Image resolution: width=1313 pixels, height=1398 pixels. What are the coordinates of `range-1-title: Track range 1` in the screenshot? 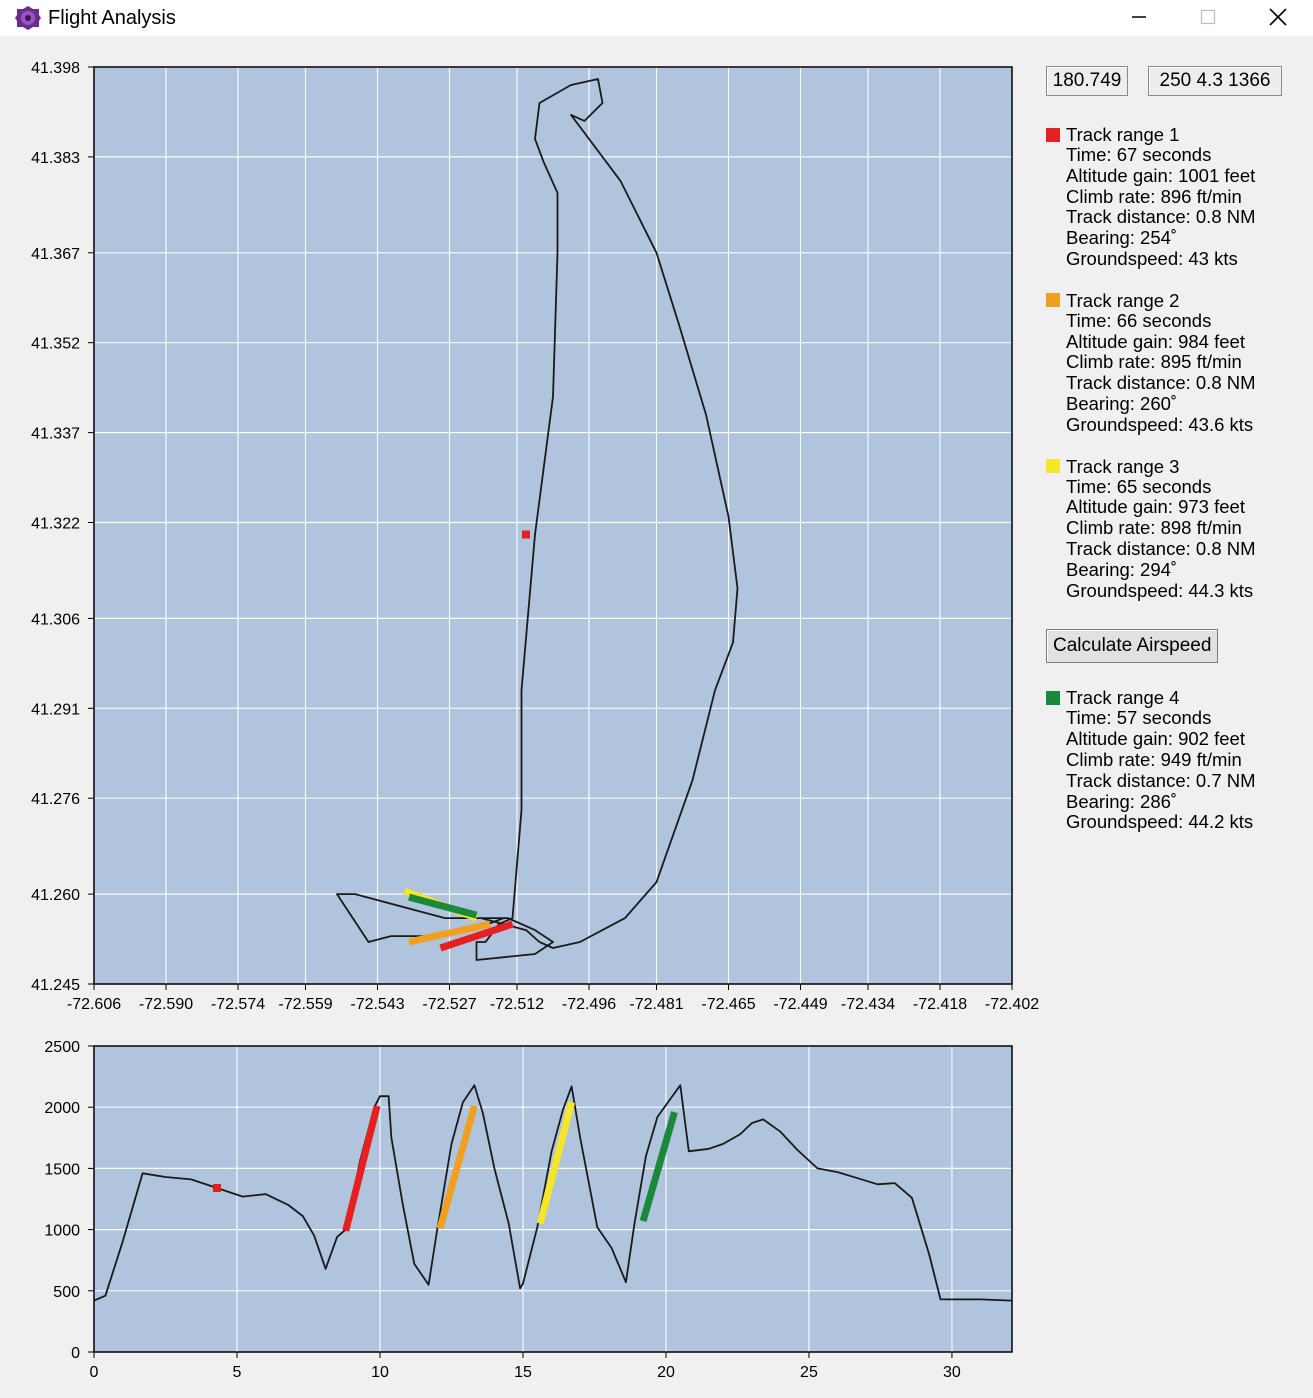 It's located at (1123, 134).